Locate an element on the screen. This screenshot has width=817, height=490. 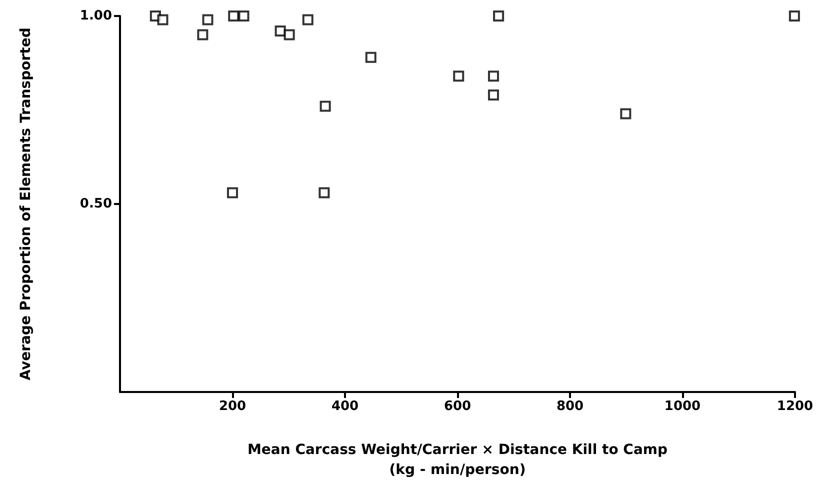
x-tick-label: 200 is located at coordinates (232, 406).